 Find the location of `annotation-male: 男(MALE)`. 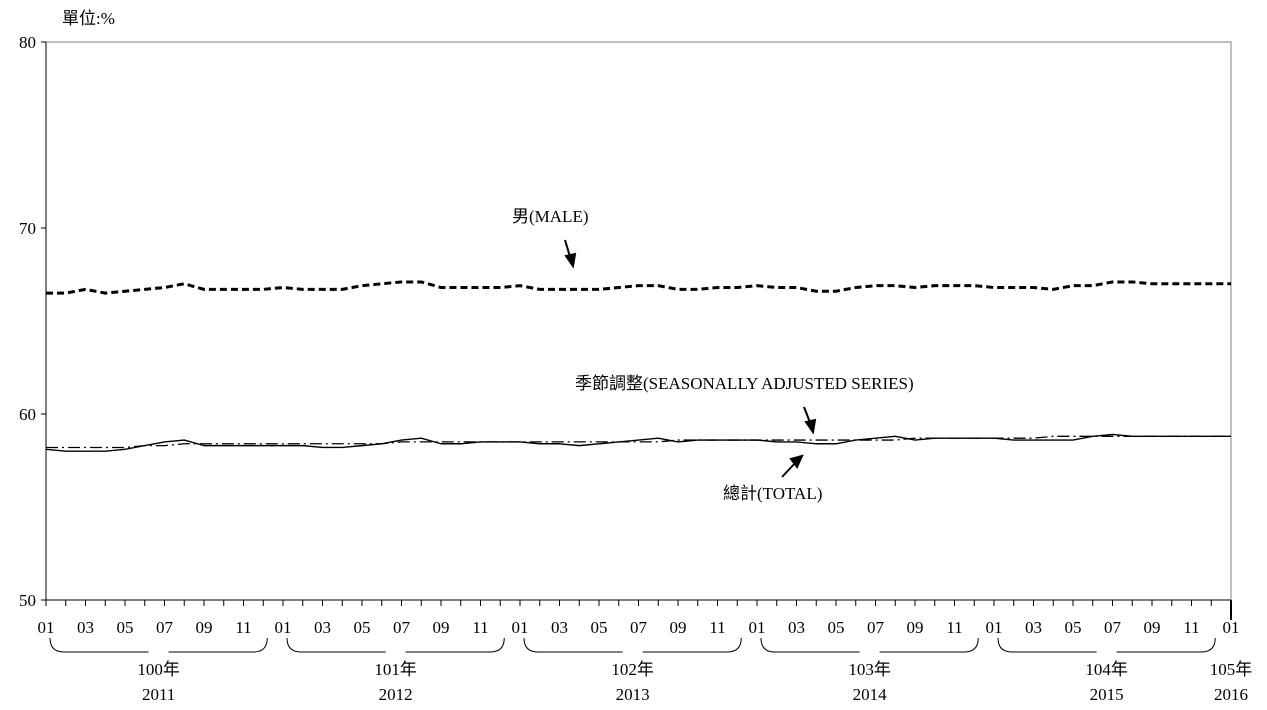

annotation-male: 男(MALE) is located at coordinates (550, 216).